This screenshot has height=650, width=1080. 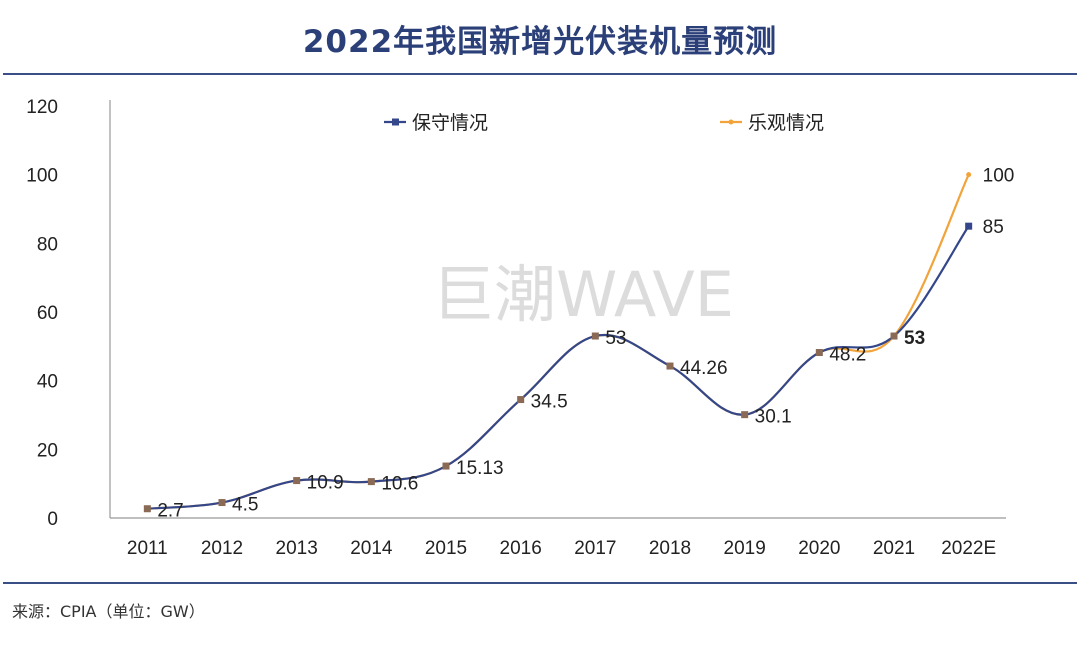 I want to click on data-label: 34.5, so click(x=549, y=402).